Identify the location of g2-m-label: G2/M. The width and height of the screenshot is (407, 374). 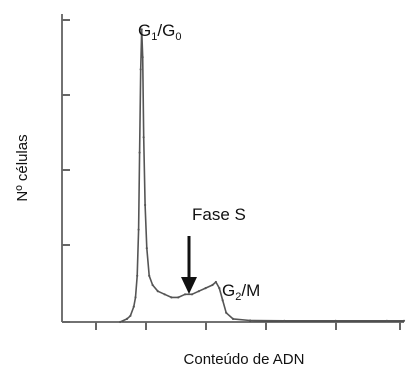
(241, 292).